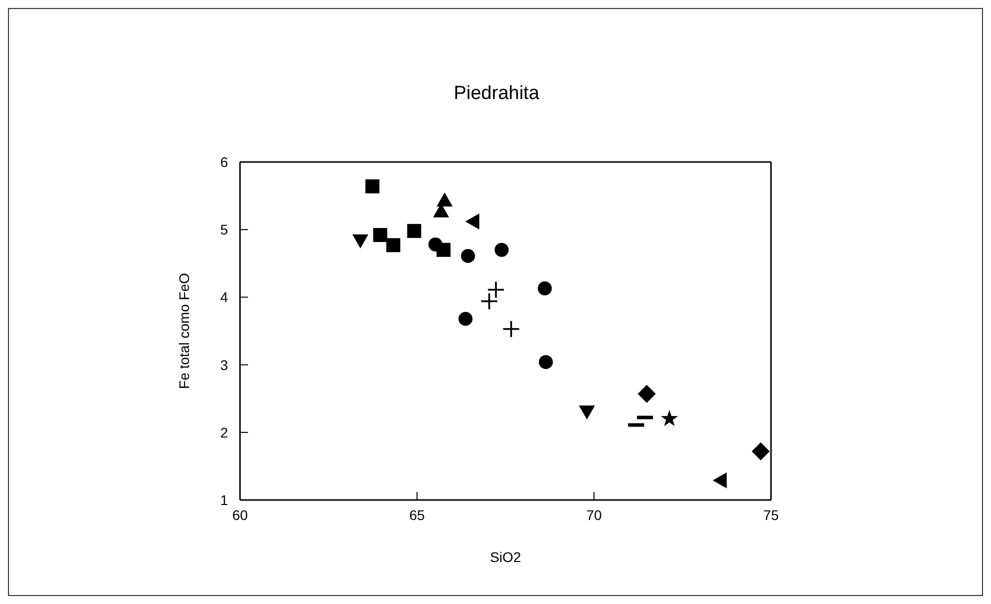 Image resolution: width=991 pixels, height=604 pixels. I want to click on chart-title: Piedrahita, so click(496, 94).